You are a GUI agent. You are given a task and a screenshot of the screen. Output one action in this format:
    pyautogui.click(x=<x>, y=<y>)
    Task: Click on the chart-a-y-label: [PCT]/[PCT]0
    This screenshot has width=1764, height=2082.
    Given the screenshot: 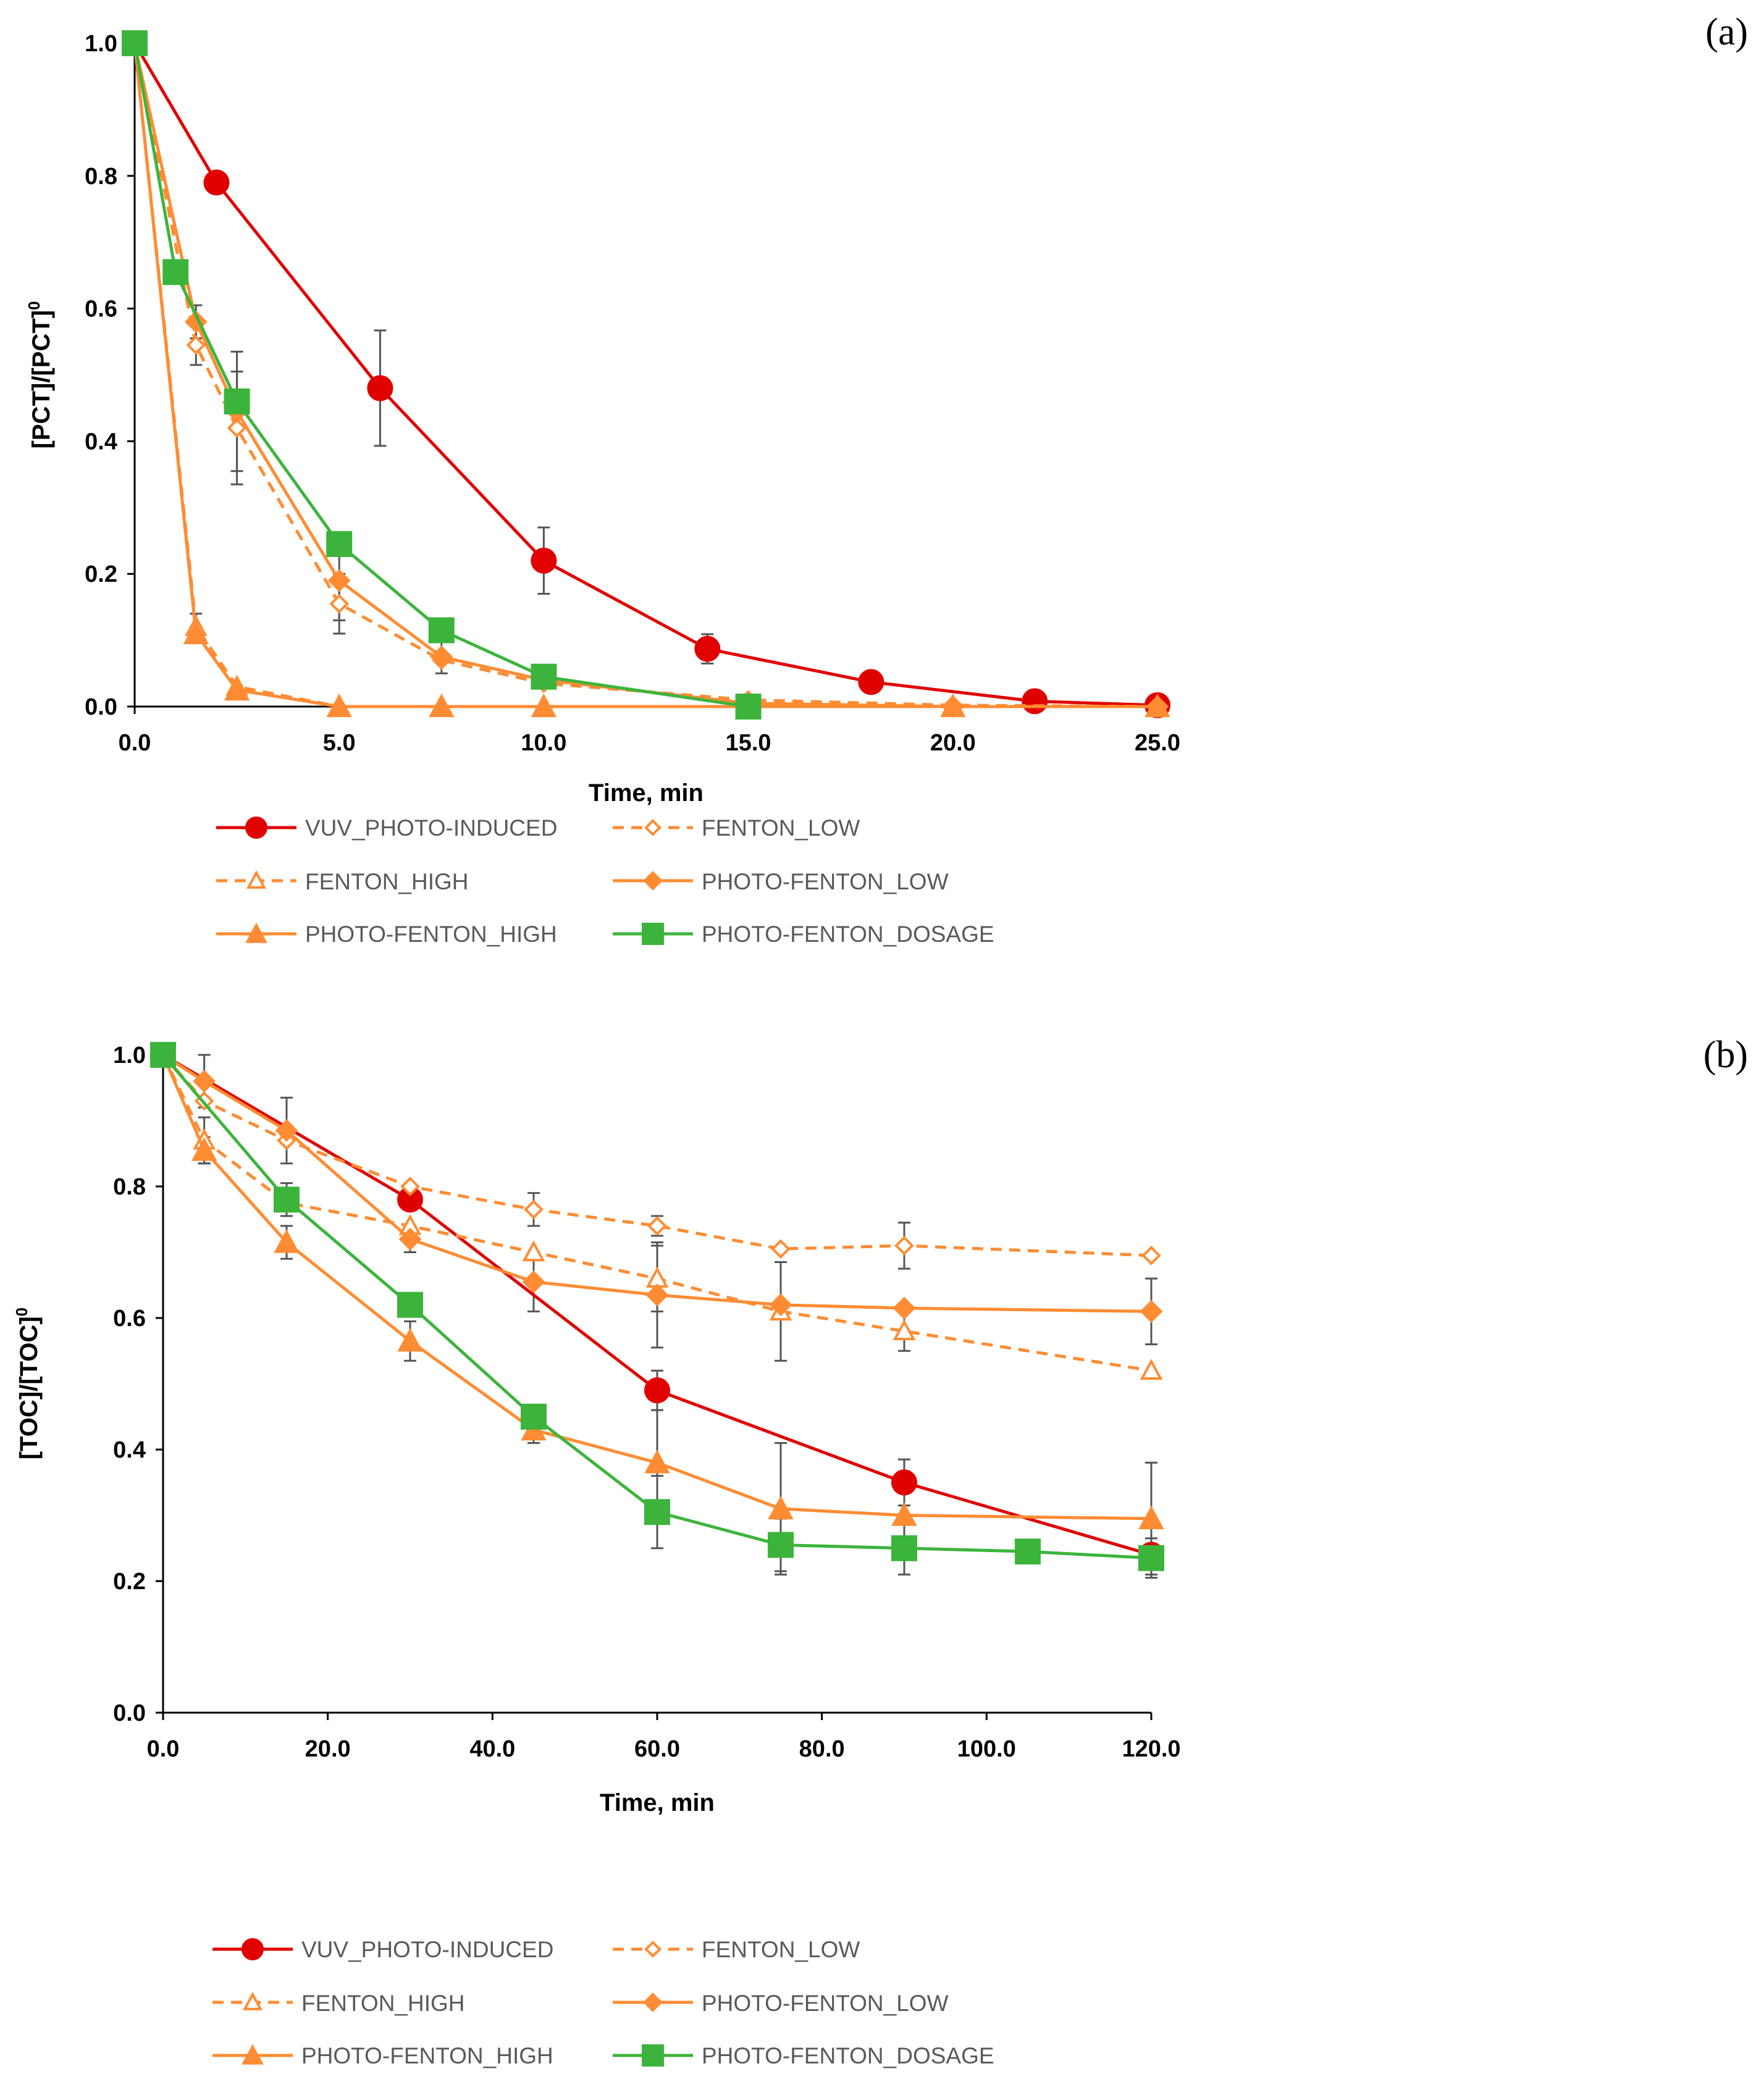 What is the action you would take?
    pyautogui.click(x=40, y=375)
    